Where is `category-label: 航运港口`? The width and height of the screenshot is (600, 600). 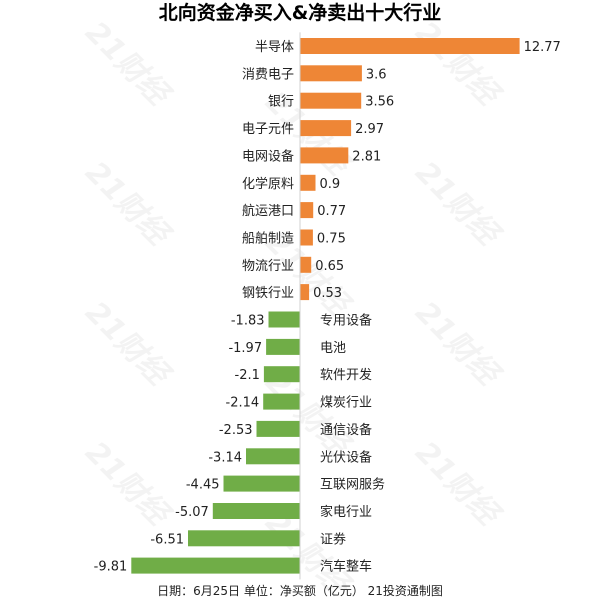
category-label: 航运港口 is located at coordinates (268, 211).